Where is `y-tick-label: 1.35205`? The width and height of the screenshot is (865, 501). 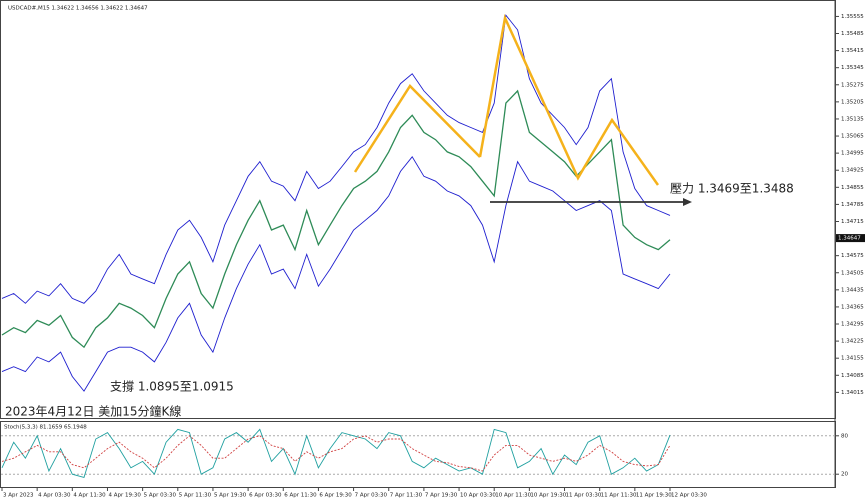
y-tick-label: 1.35205 is located at coordinates (852, 102).